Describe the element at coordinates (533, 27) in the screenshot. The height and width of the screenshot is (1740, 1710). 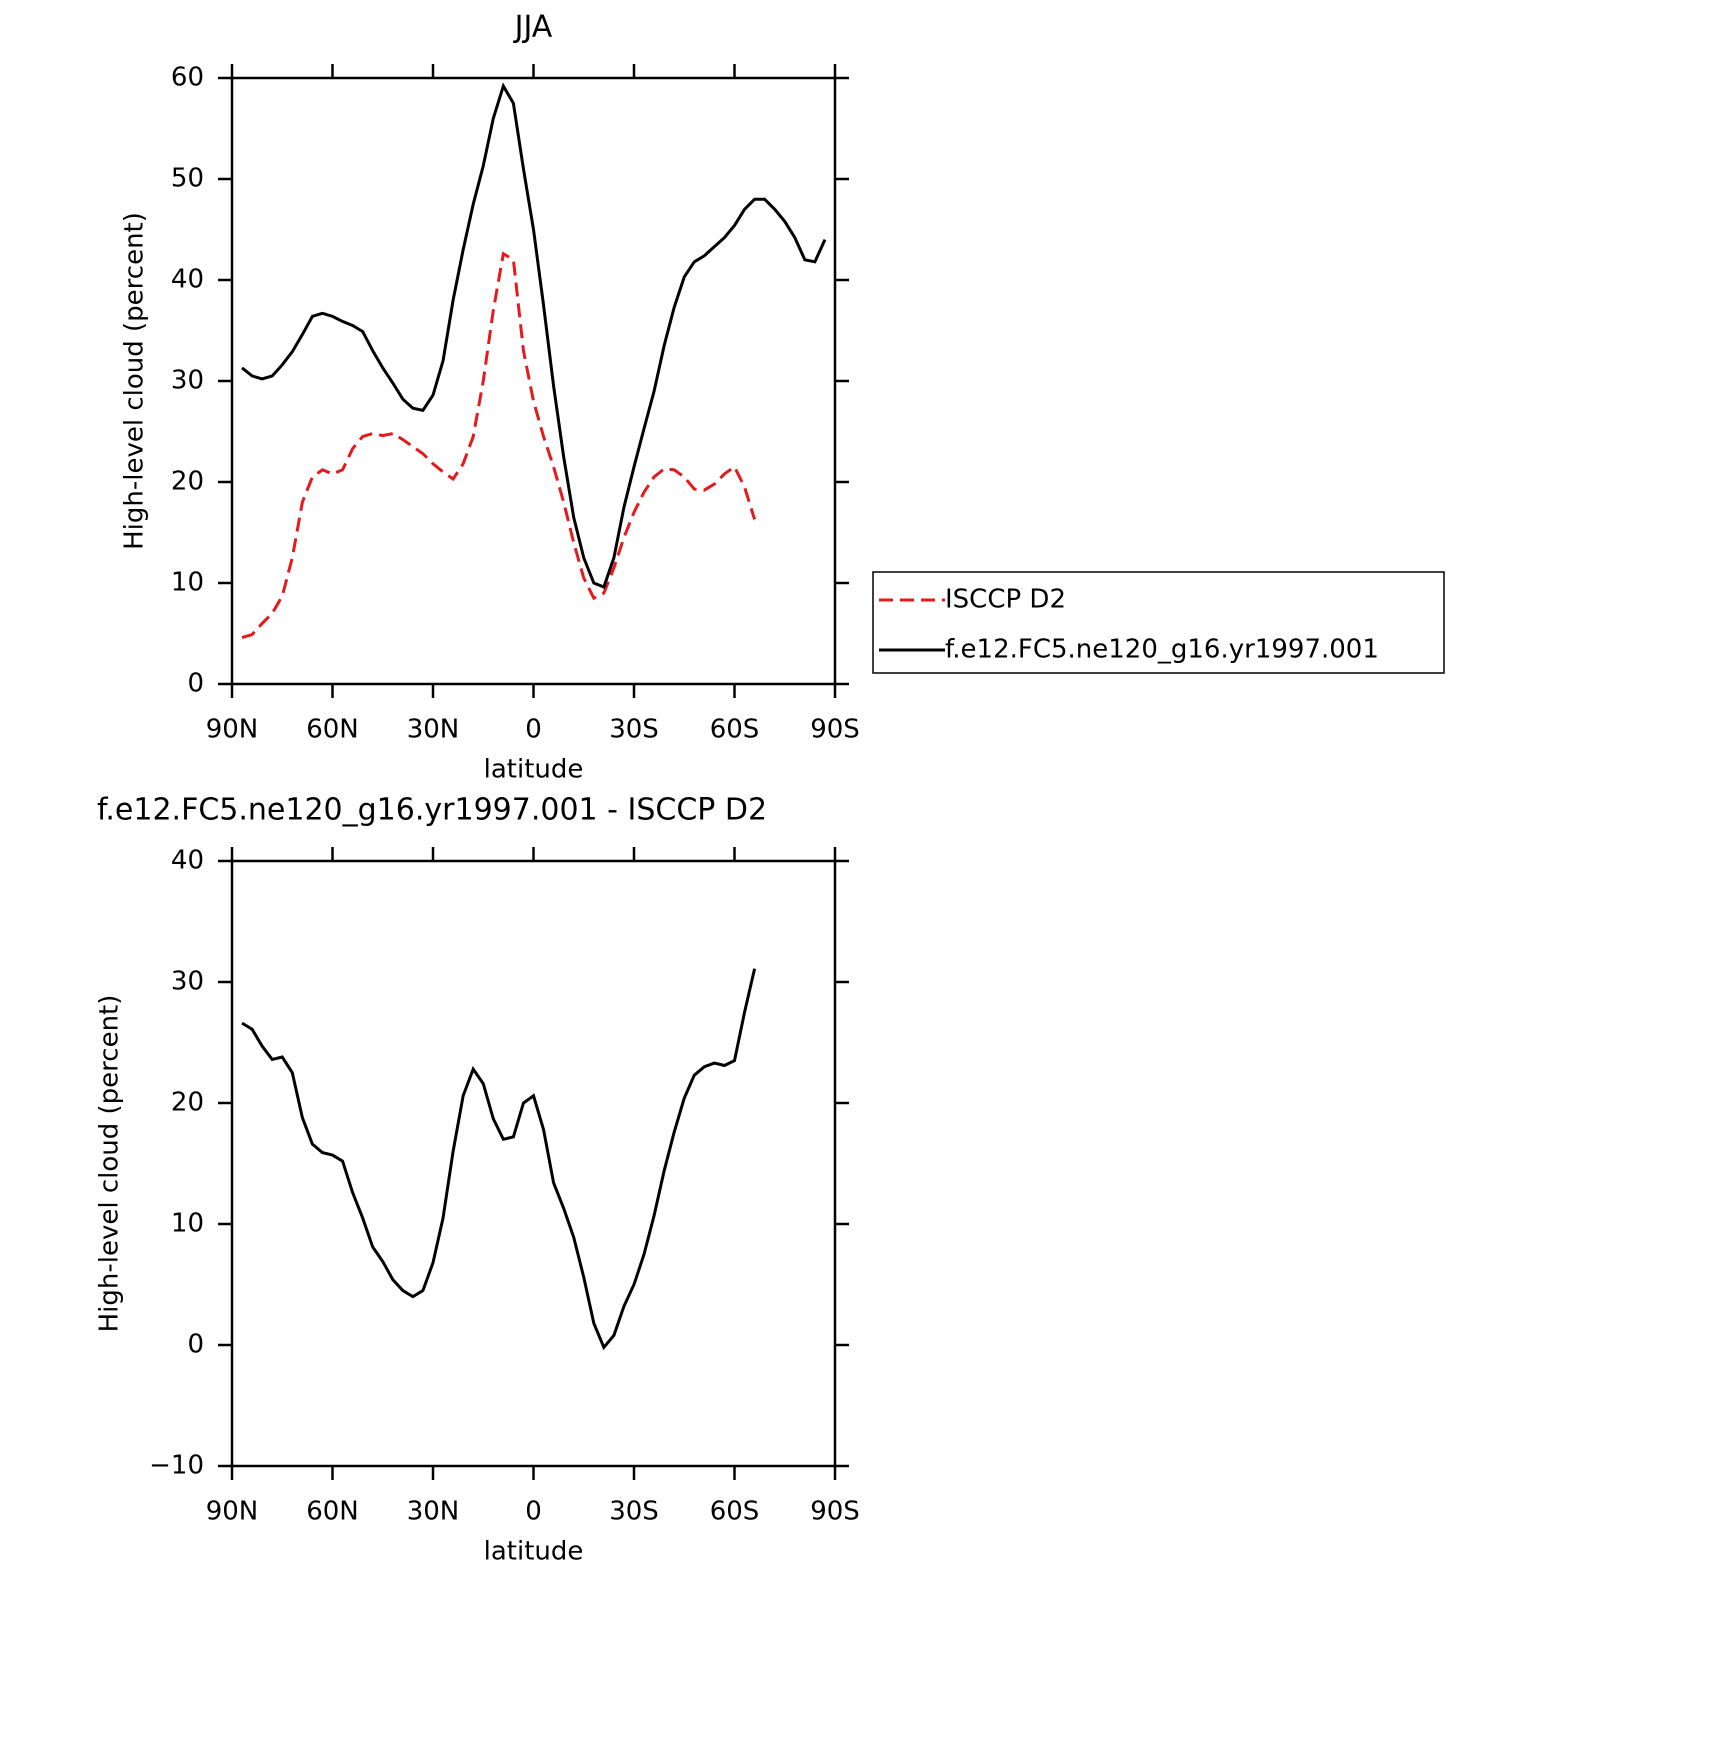
I see `chart-title: JJA` at that location.